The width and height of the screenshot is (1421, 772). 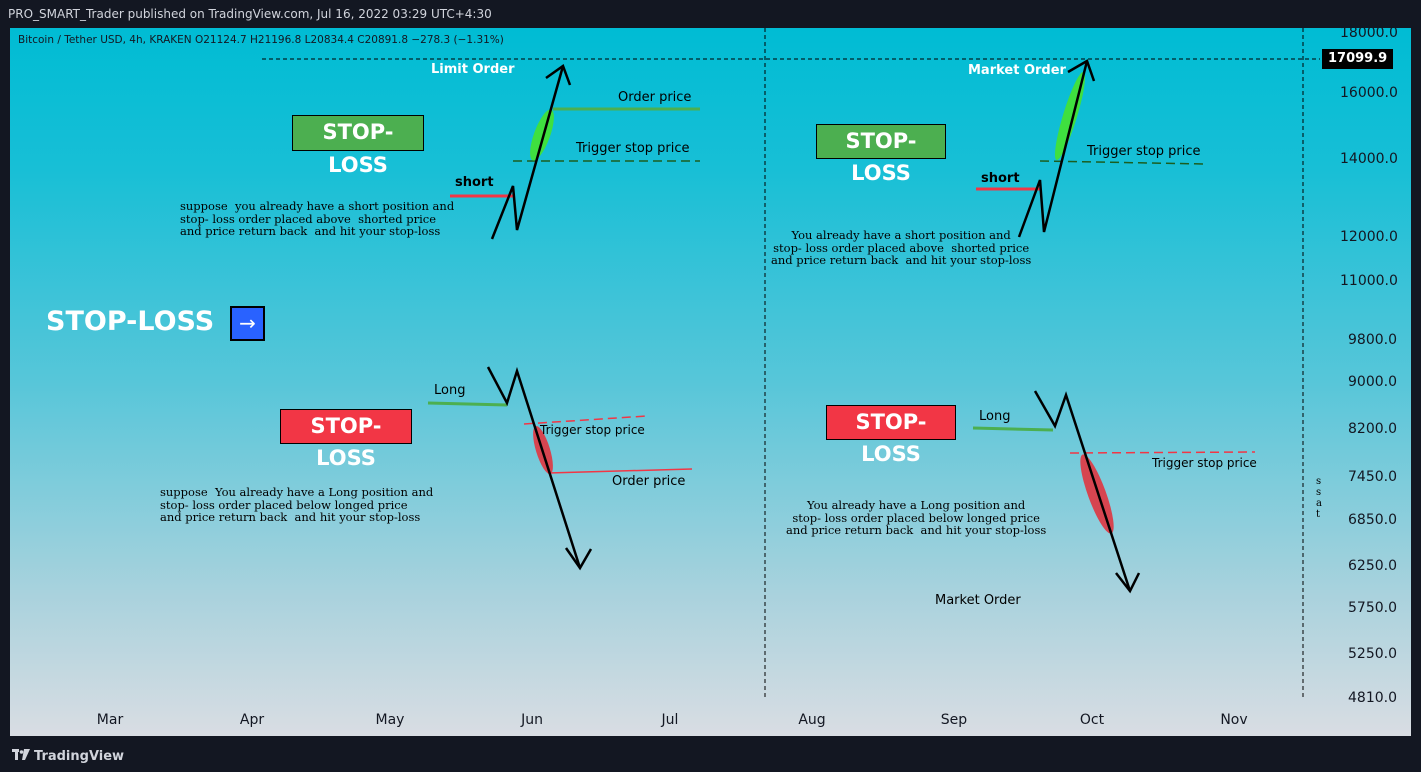 What do you see at coordinates (79, 756) in the screenshot?
I see `tradingview-label: TradingView` at bounding box center [79, 756].